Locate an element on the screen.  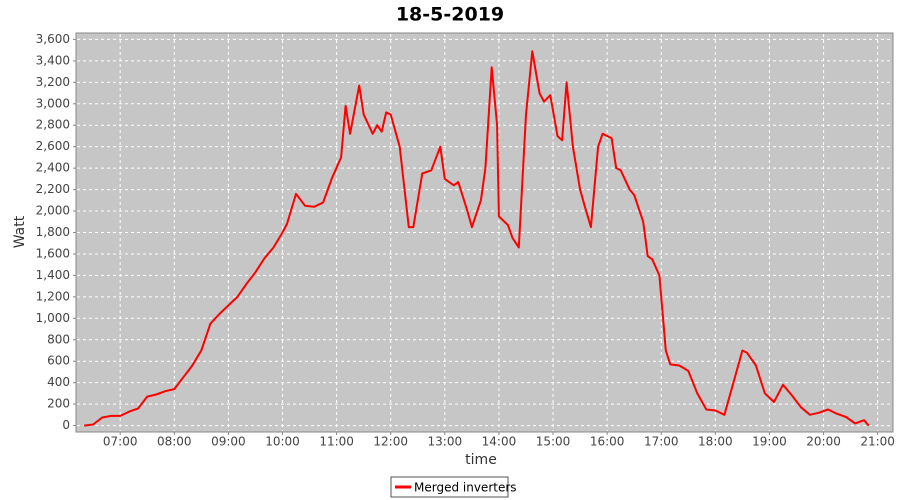
y-tick-label: 1,000 is located at coordinates (53, 318).